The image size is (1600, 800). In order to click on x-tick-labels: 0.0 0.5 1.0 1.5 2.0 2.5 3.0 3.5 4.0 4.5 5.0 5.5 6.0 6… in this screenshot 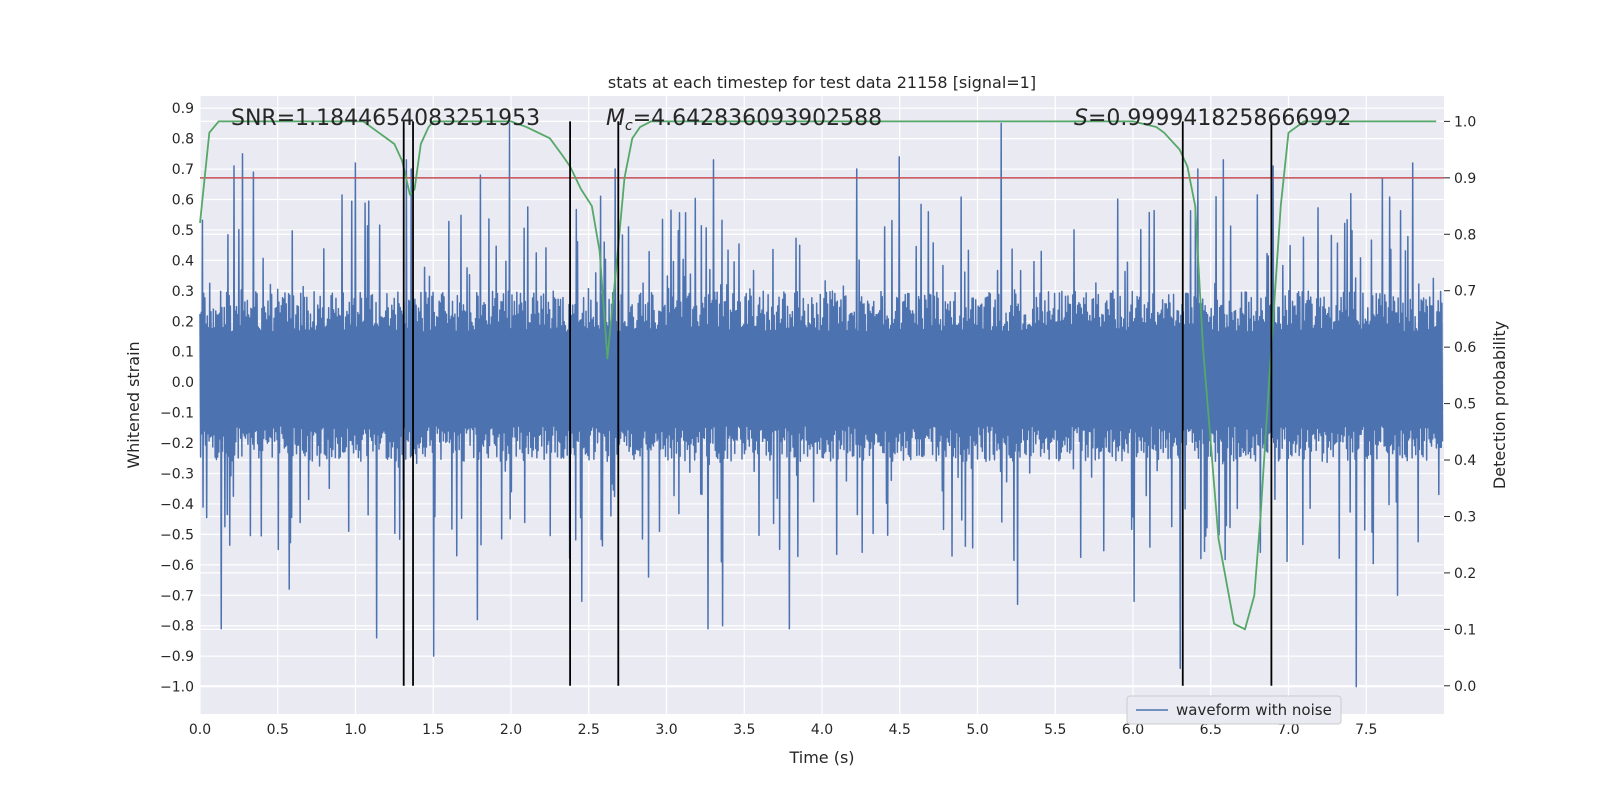, I will do `click(783, 730)`.